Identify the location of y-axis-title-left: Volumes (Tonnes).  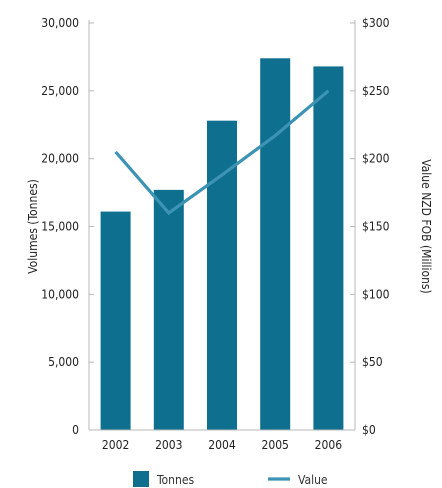
(33, 226).